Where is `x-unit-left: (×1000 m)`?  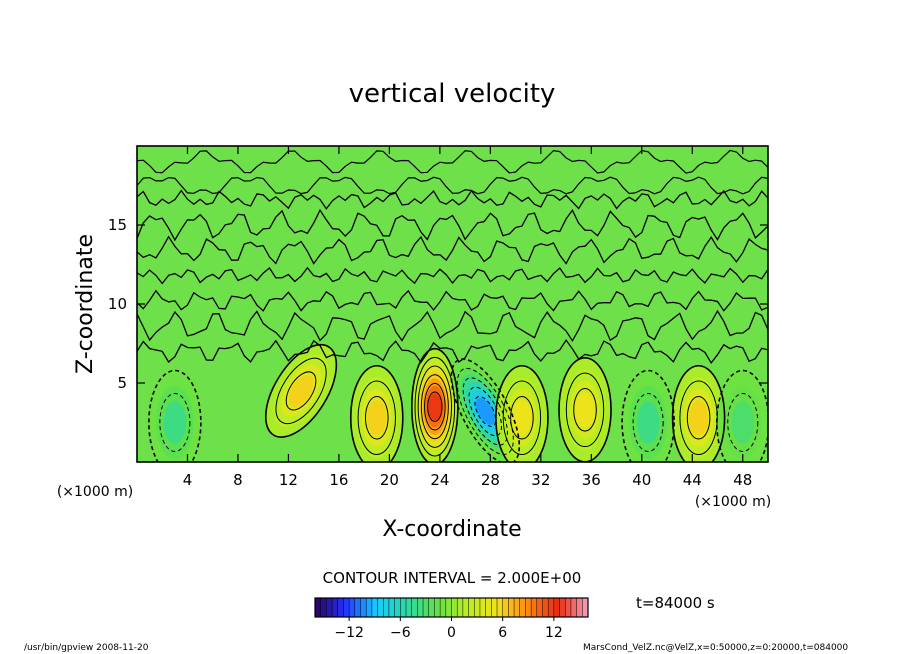 x-unit-left: (×1000 m) is located at coordinates (95, 492).